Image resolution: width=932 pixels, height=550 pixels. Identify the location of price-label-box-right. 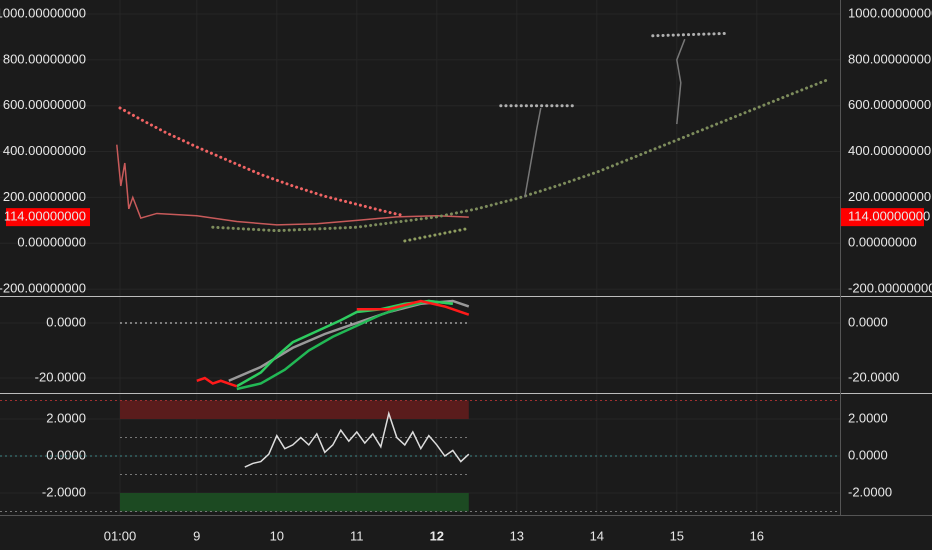
(882, 217).